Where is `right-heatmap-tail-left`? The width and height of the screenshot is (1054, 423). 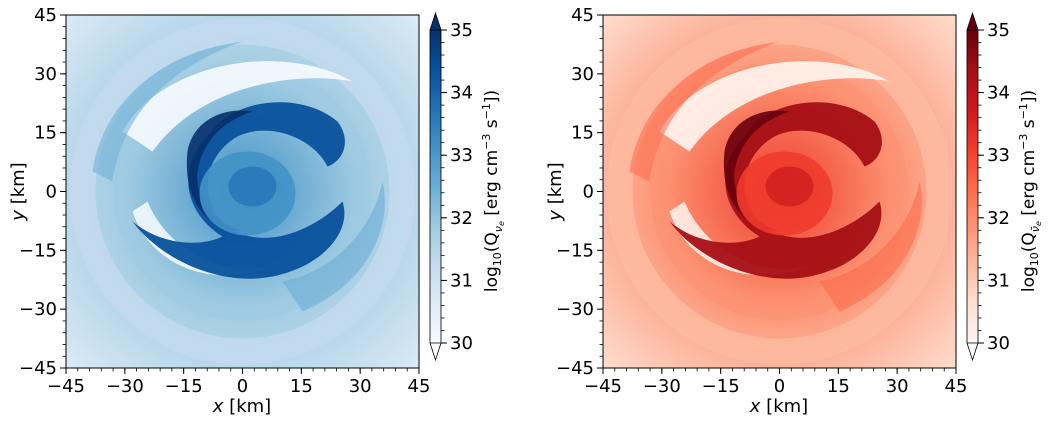 right-heatmap-tail-left is located at coordinates (704, 111).